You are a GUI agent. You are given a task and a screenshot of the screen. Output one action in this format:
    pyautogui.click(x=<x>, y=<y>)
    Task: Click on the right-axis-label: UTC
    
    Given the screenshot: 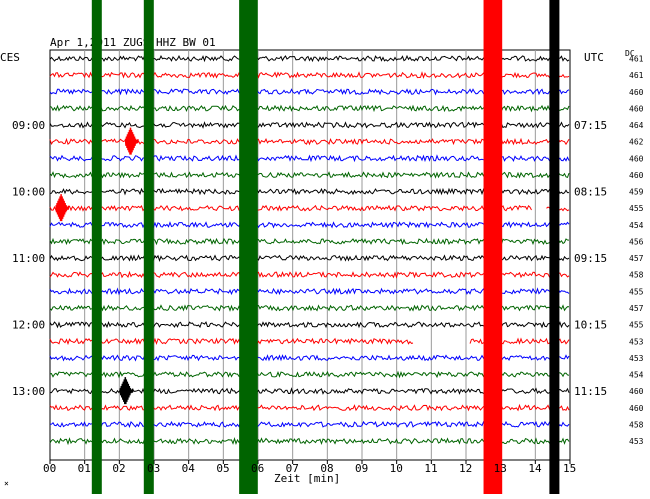 What is the action you would take?
    pyautogui.click(x=594, y=57)
    